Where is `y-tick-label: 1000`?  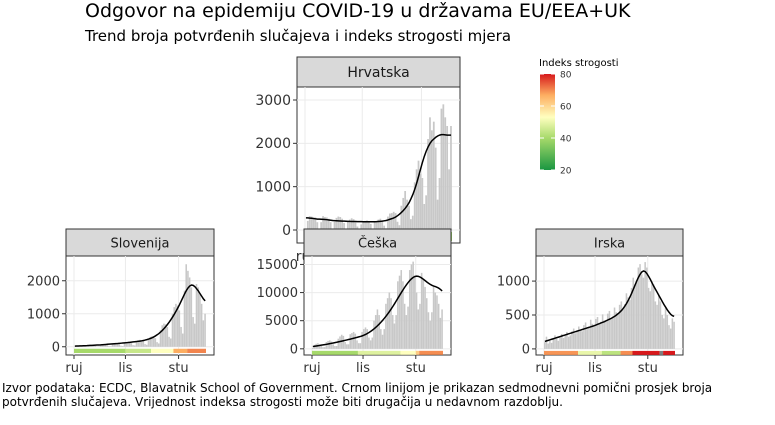
y-tick-label: 1000 is located at coordinates (43, 314).